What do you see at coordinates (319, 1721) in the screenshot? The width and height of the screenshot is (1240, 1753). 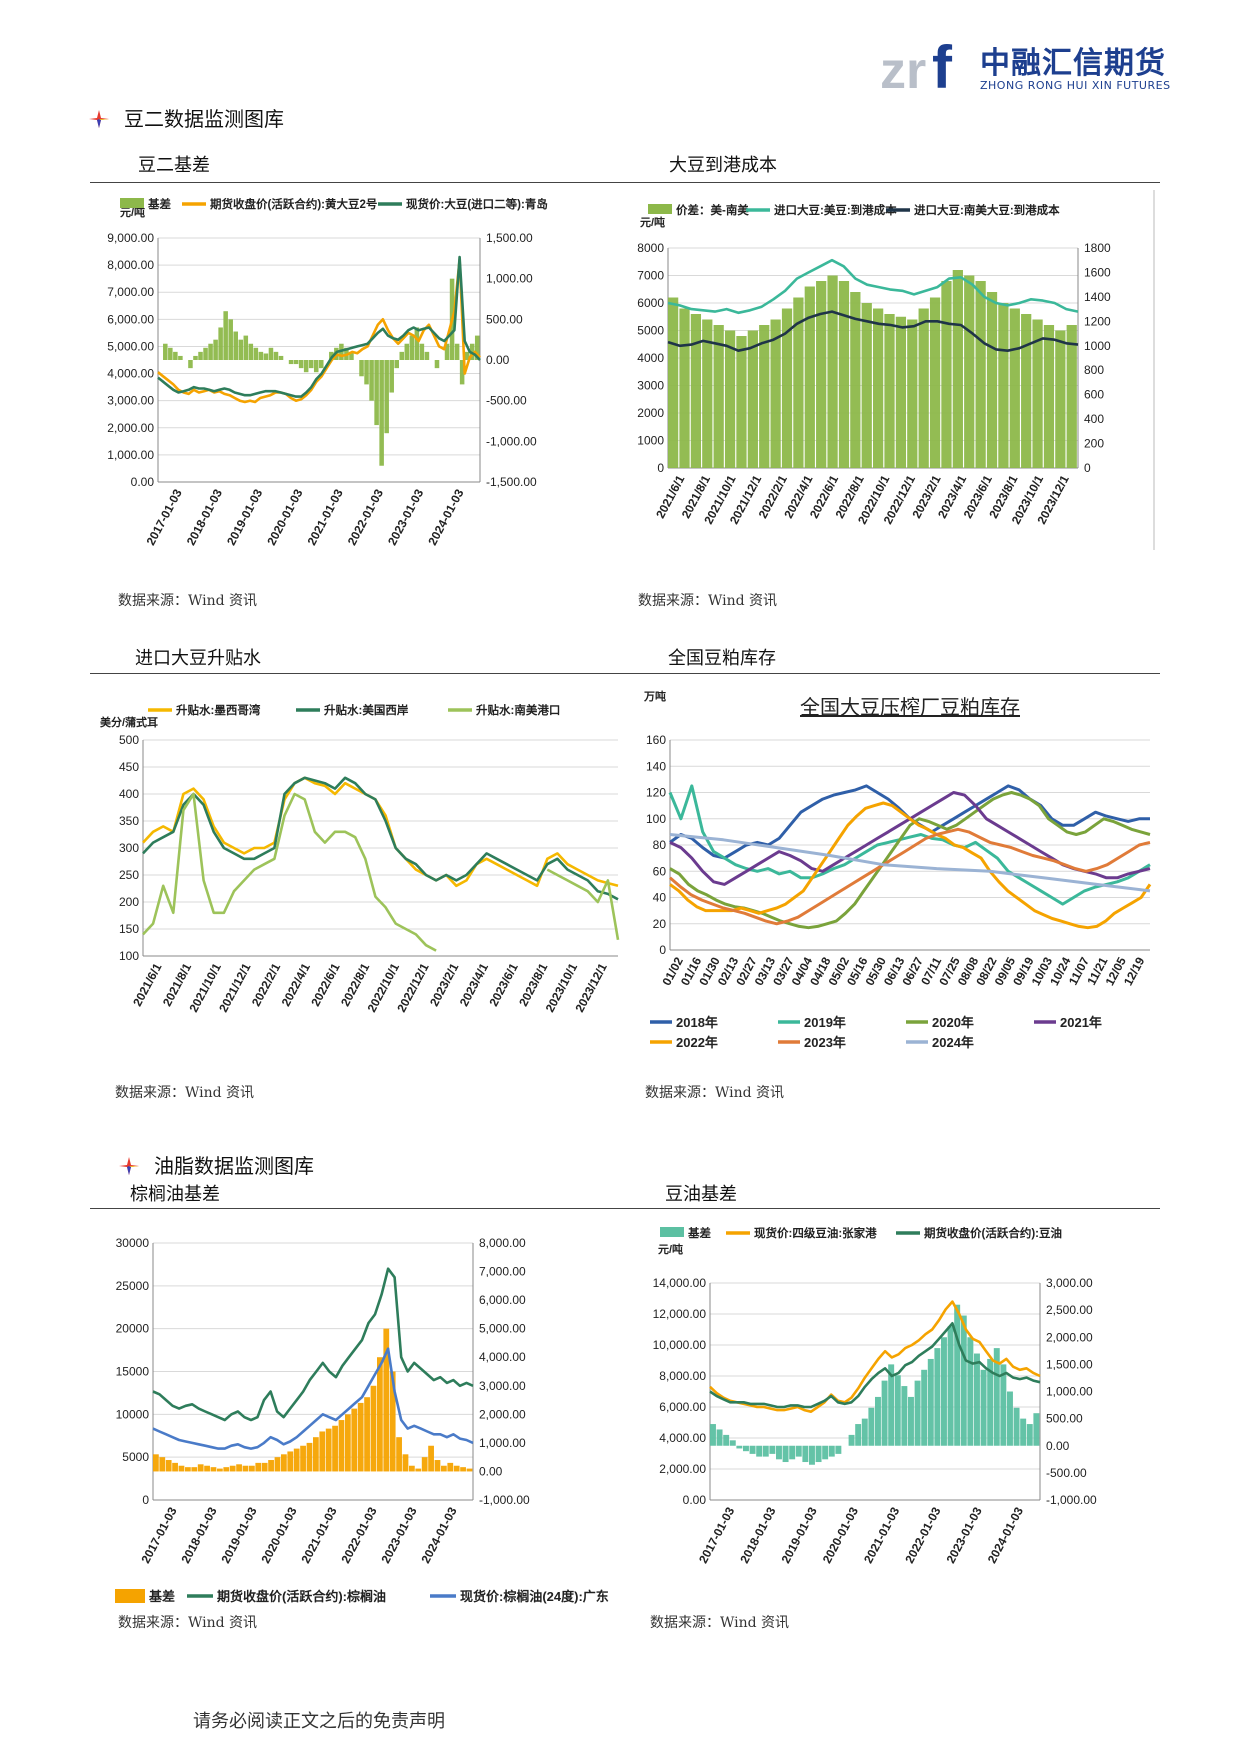 I see `disclaimer-footer: 请务必阅读正文之后的免责声明` at bounding box center [319, 1721].